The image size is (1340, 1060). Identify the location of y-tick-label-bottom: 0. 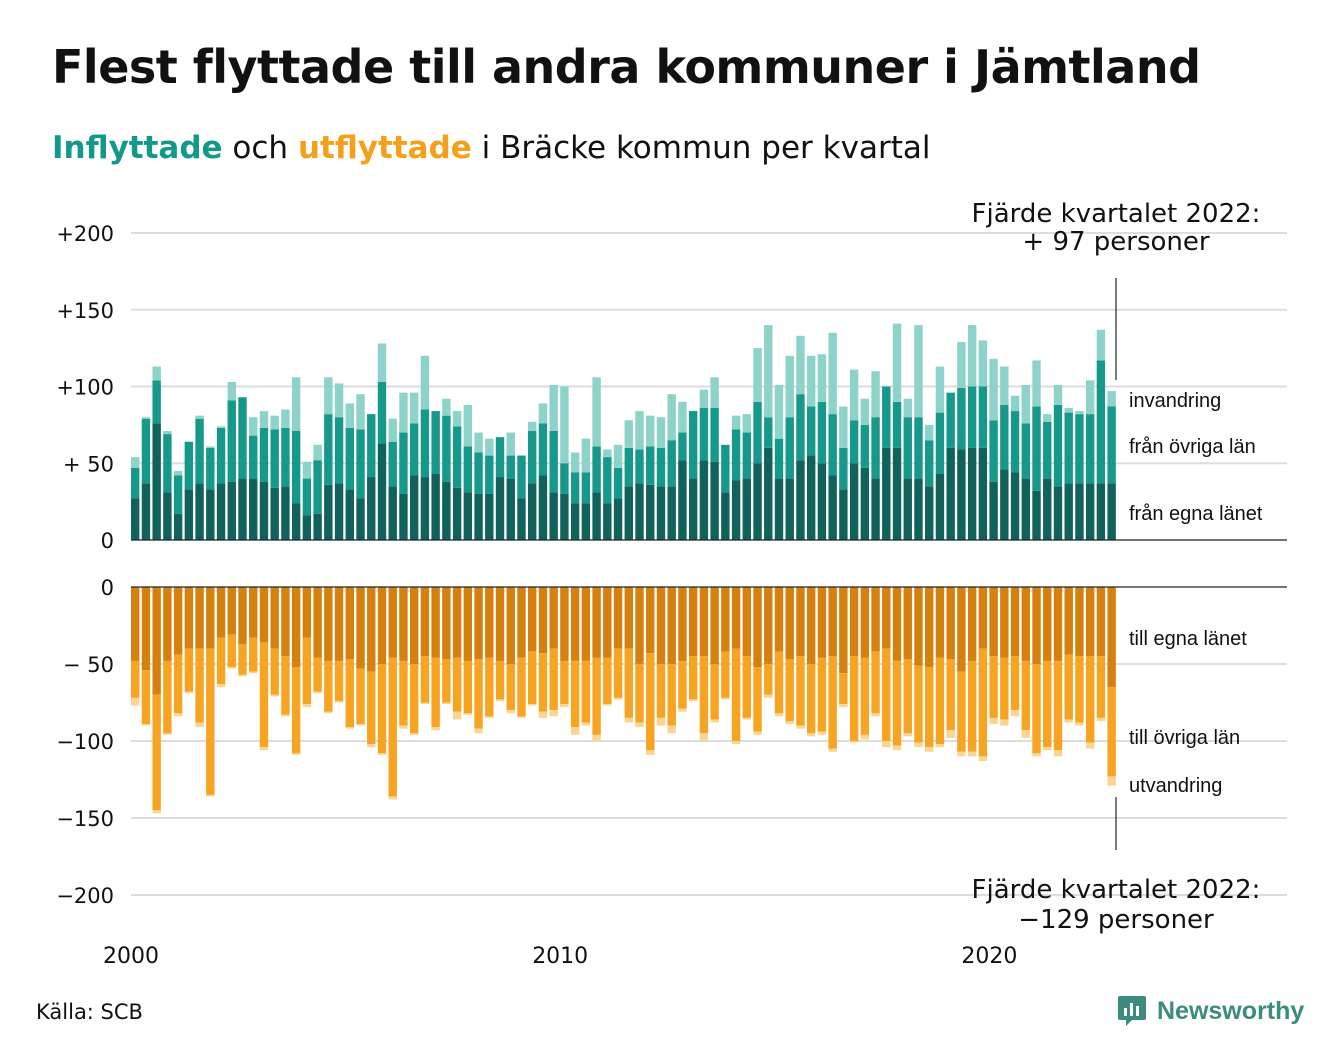
(107, 588).